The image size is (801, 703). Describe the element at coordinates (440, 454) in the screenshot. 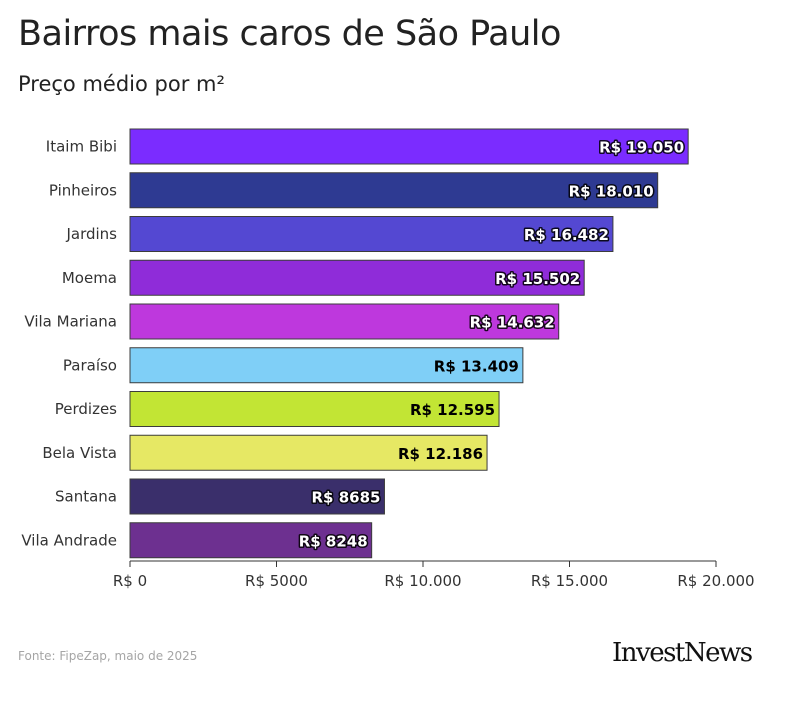

I see `data-label: R$ 12.186` at that location.